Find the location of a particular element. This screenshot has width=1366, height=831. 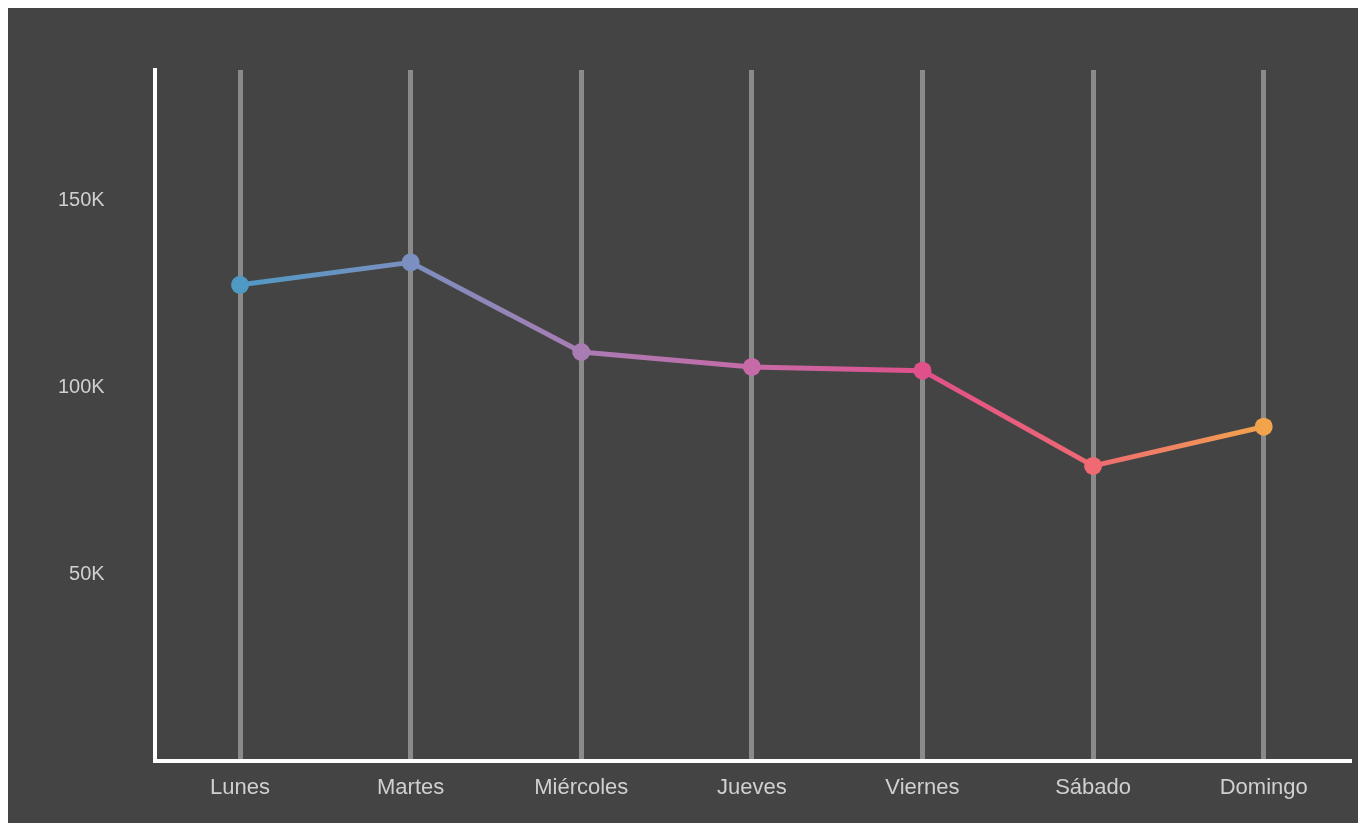

y-tick-label: 50K is located at coordinates (87, 572).